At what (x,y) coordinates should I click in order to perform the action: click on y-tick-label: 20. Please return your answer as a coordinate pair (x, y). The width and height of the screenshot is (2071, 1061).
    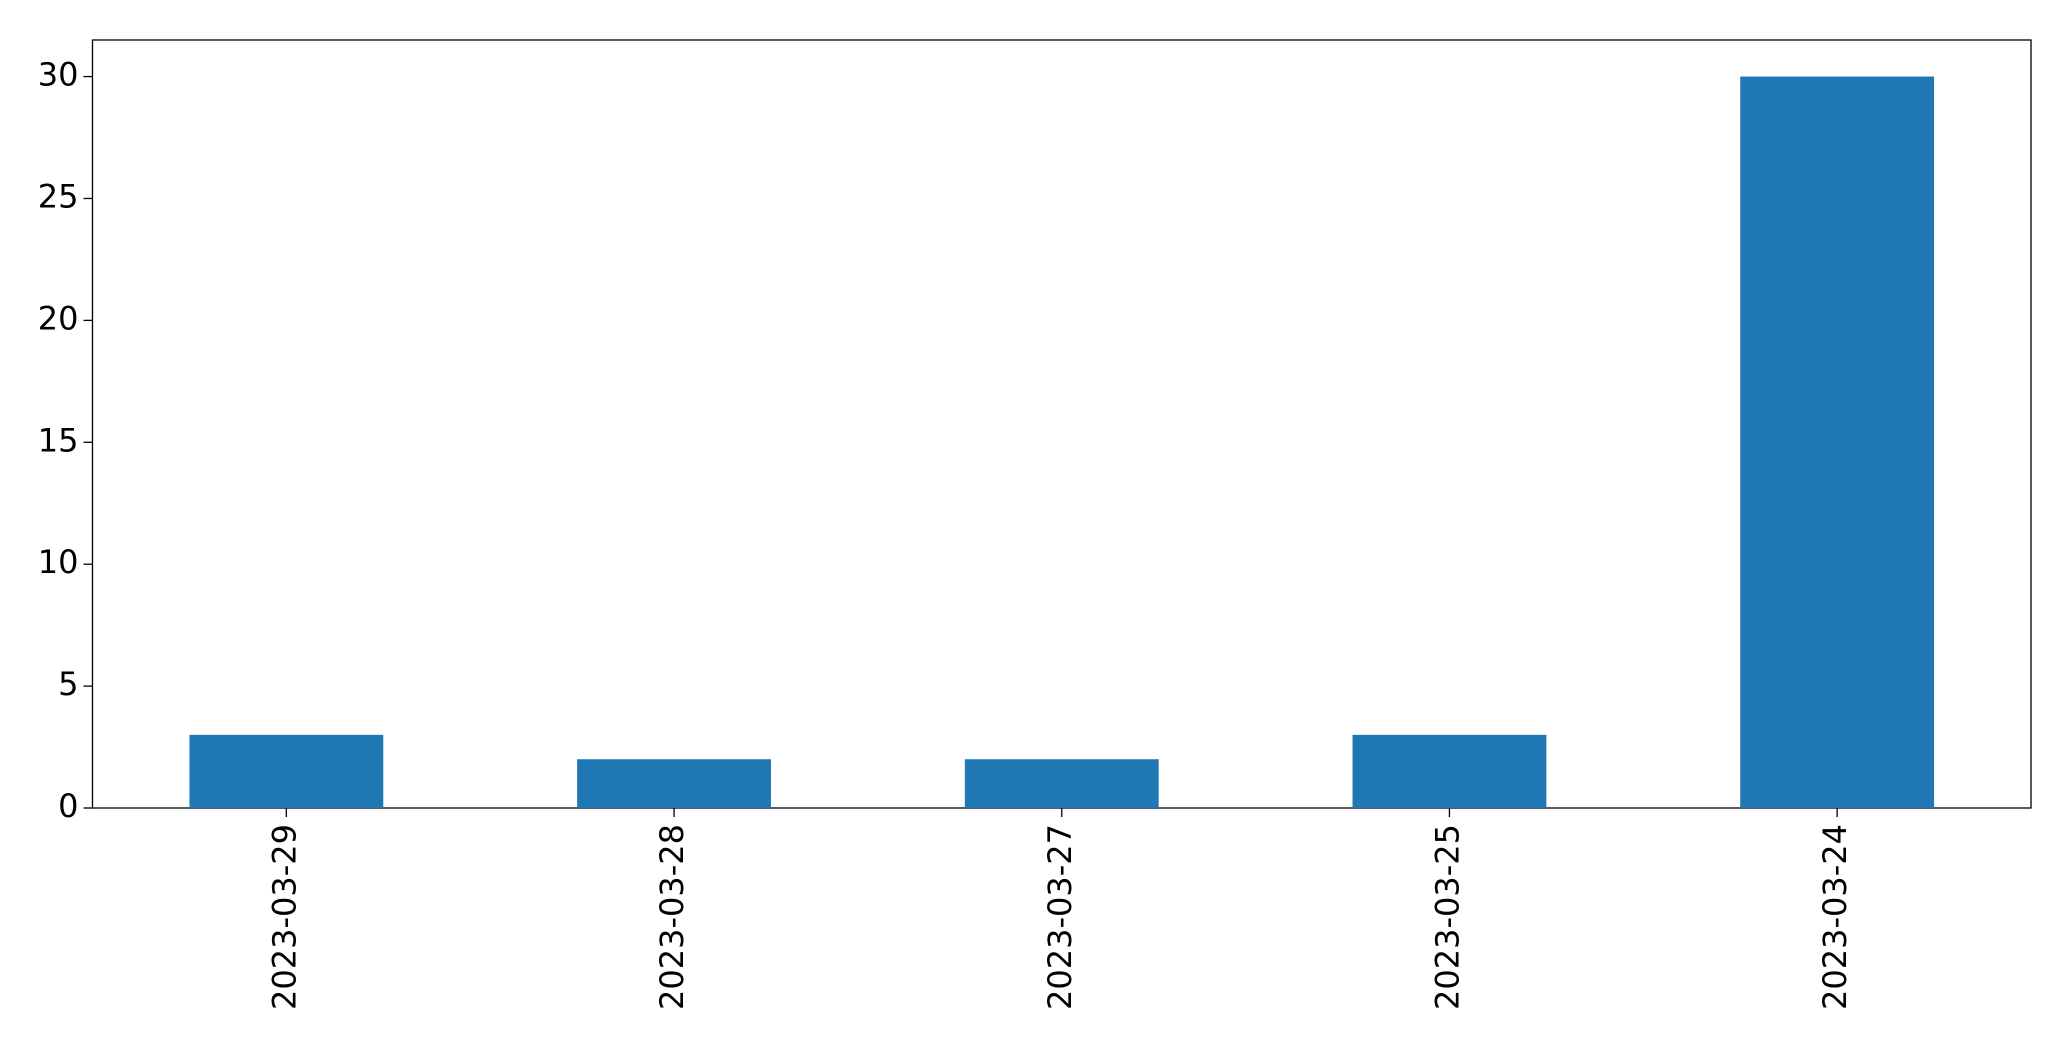
    Looking at the image, I should click on (58, 318).